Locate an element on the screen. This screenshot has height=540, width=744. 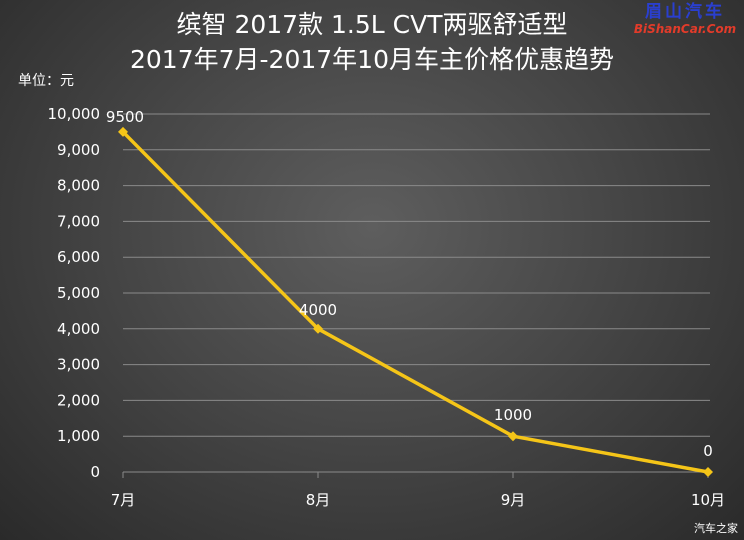
y-tick-label: 6,000 is located at coordinates (78, 257).